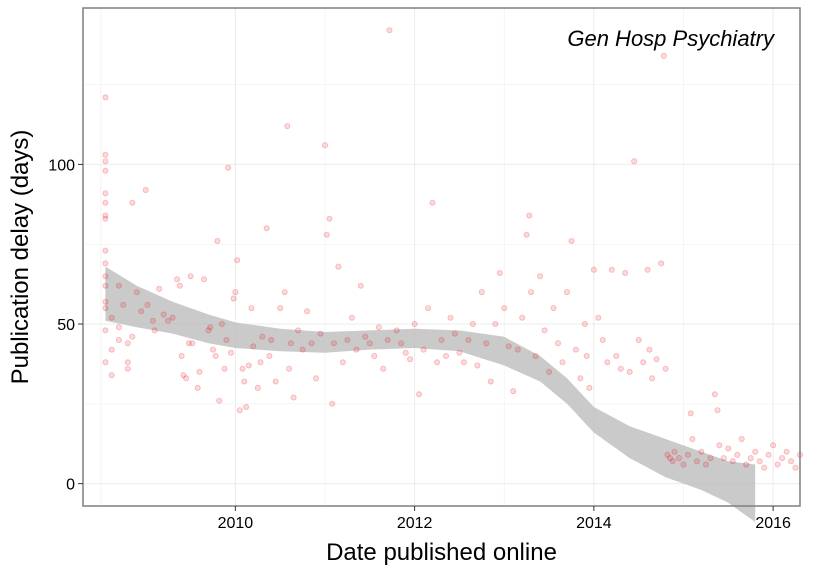 This screenshot has height=570, width=825. What do you see at coordinates (61, 165) in the screenshot?
I see `y-tick-label: 100` at bounding box center [61, 165].